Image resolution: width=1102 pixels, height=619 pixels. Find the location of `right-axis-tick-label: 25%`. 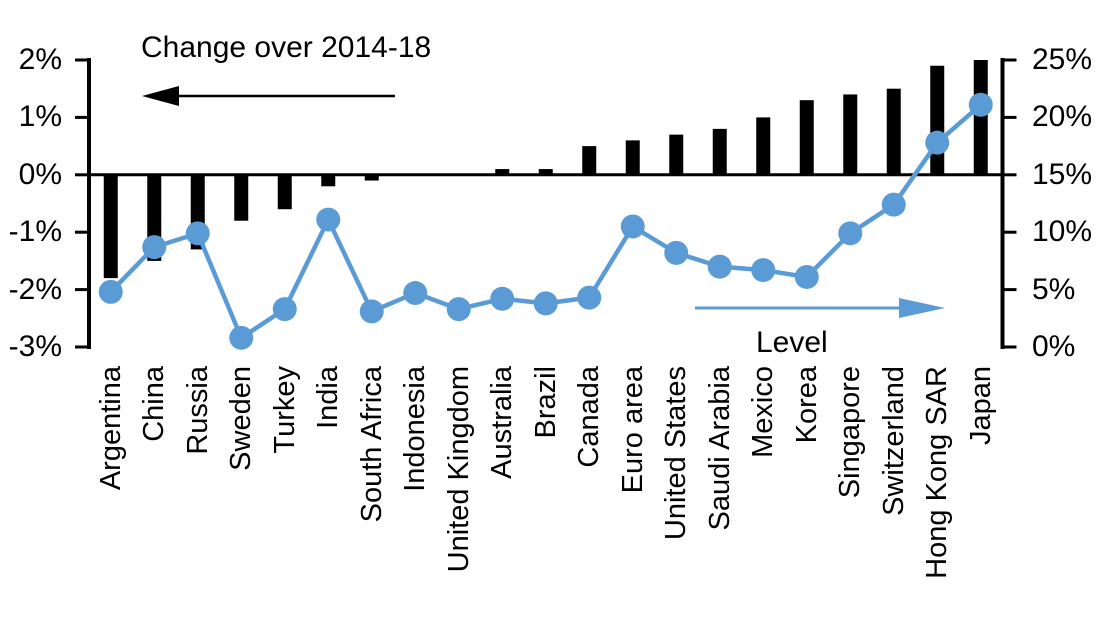

right-axis-tick-label: 25% is located at coordinates (1062, 59).